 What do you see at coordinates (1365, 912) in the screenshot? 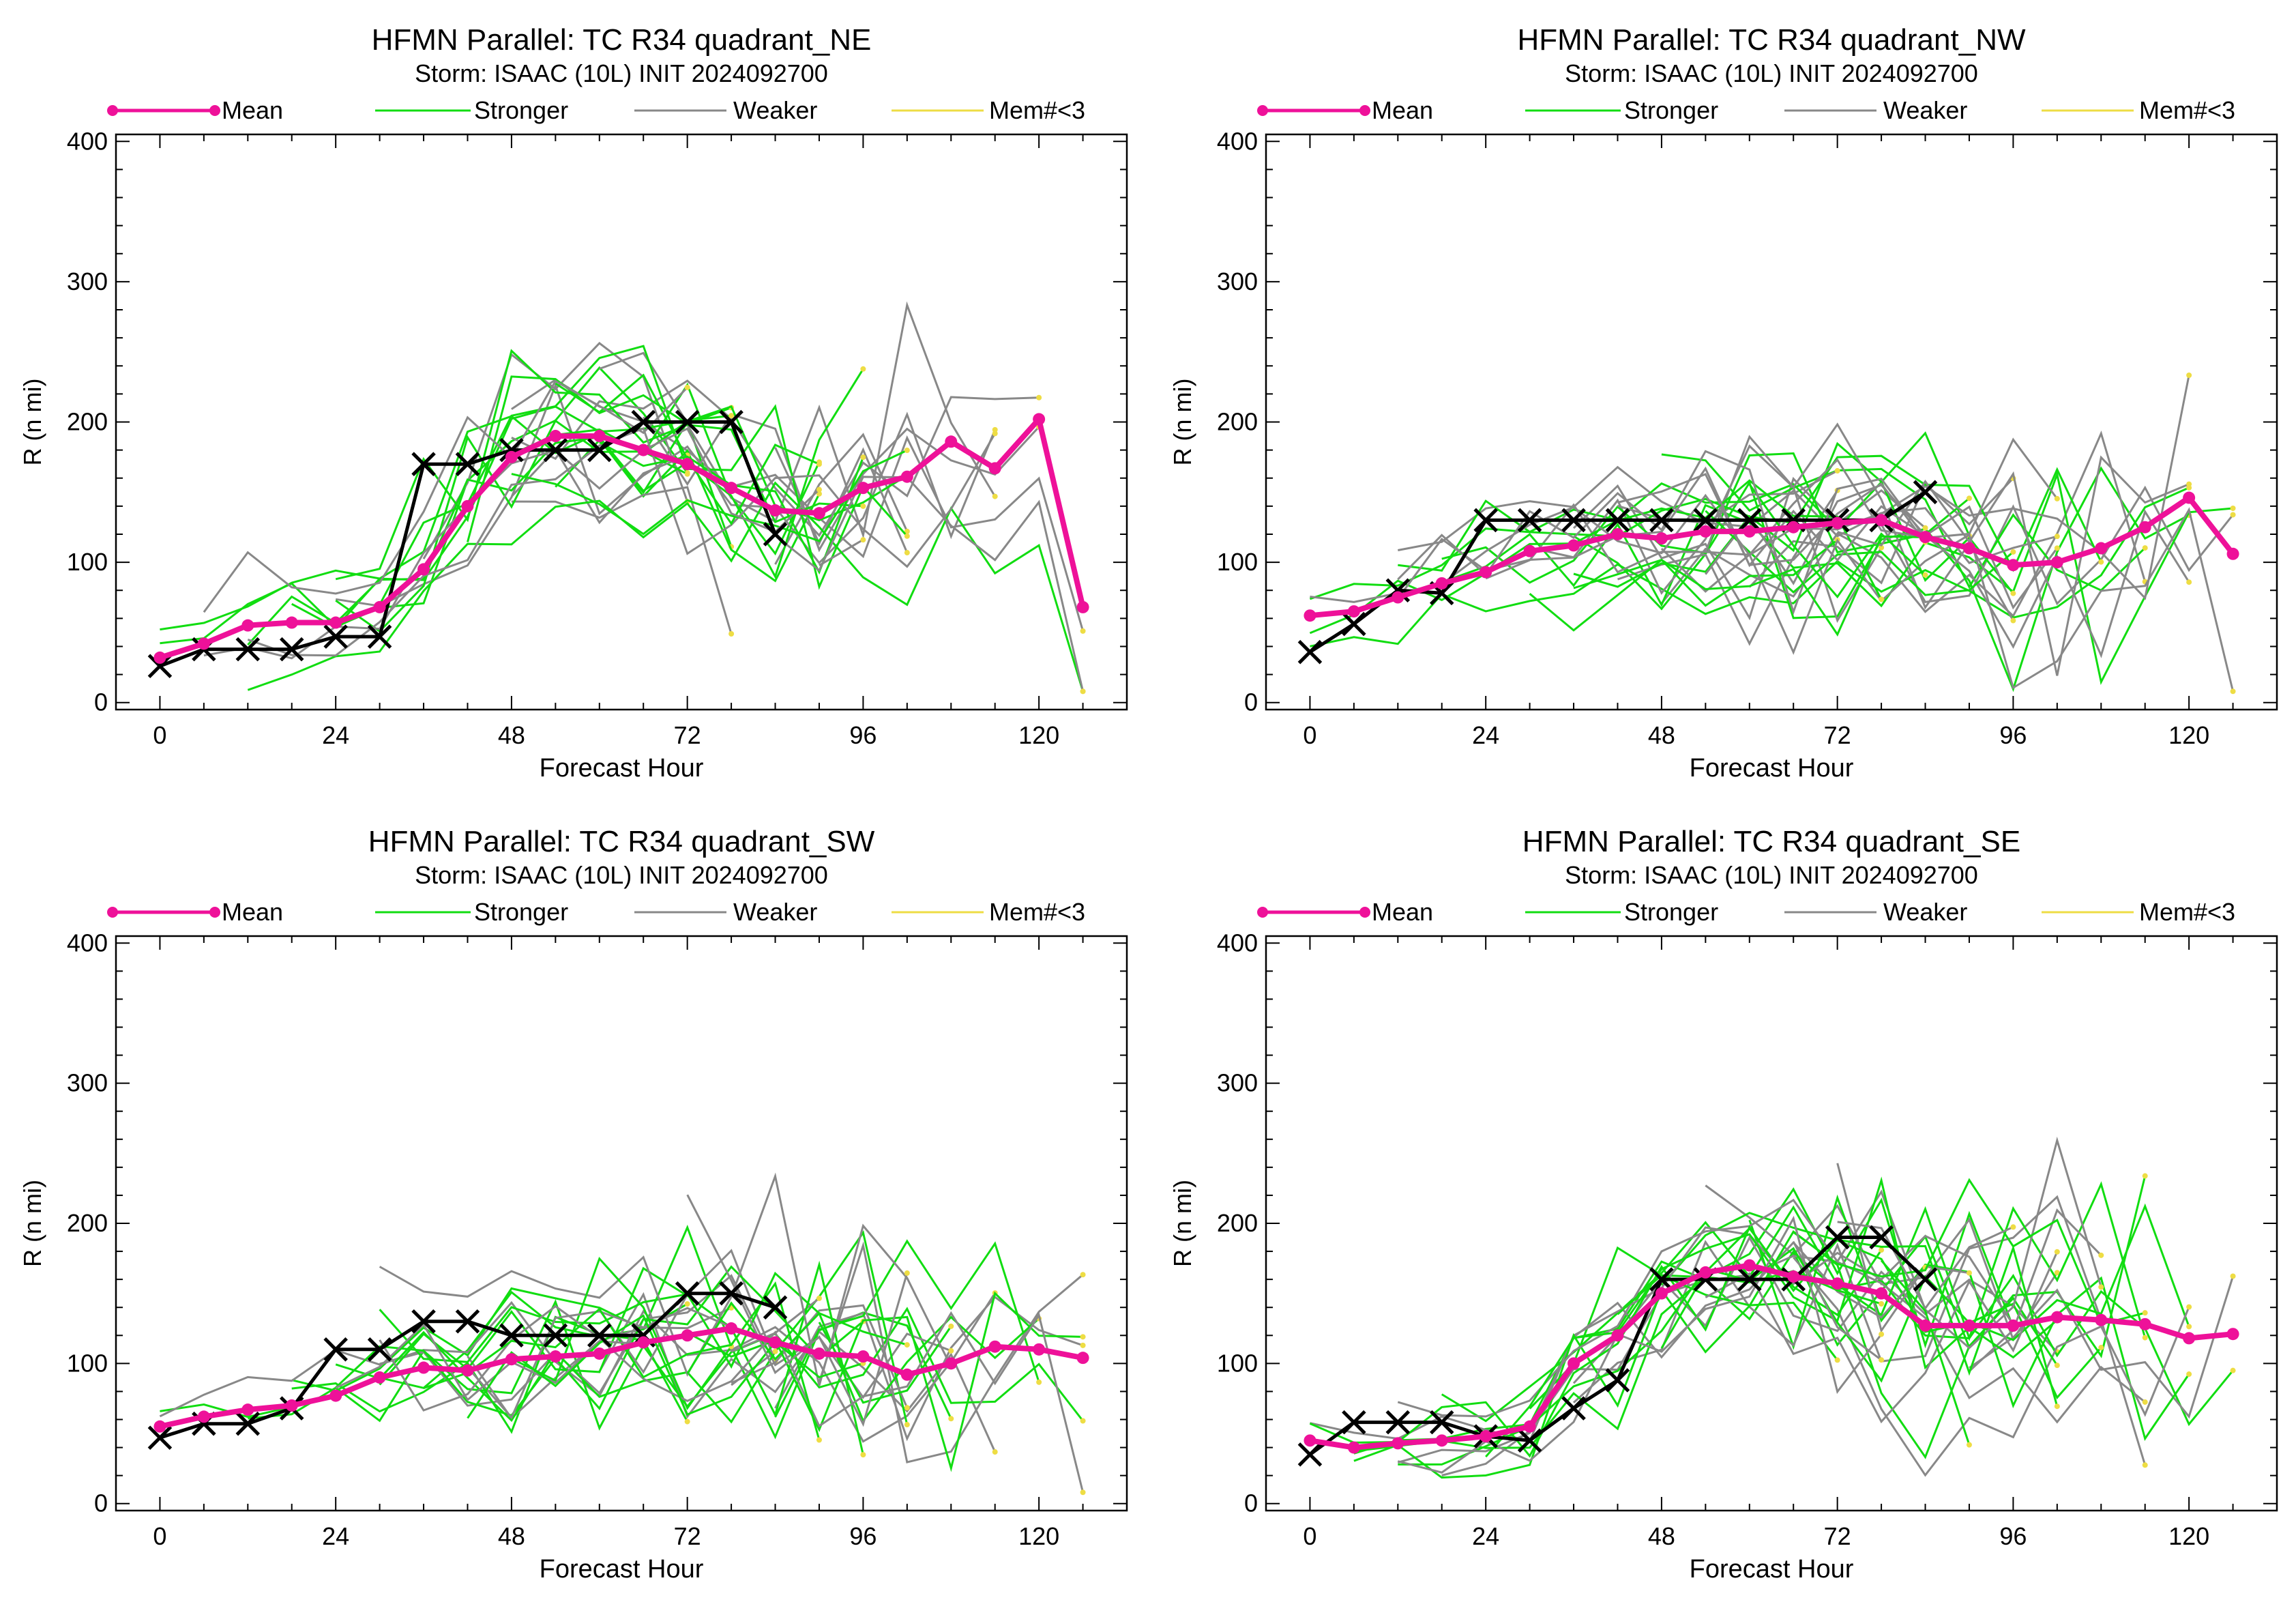
I see `legend-mean-marker` at bounding box center [1365, 912].